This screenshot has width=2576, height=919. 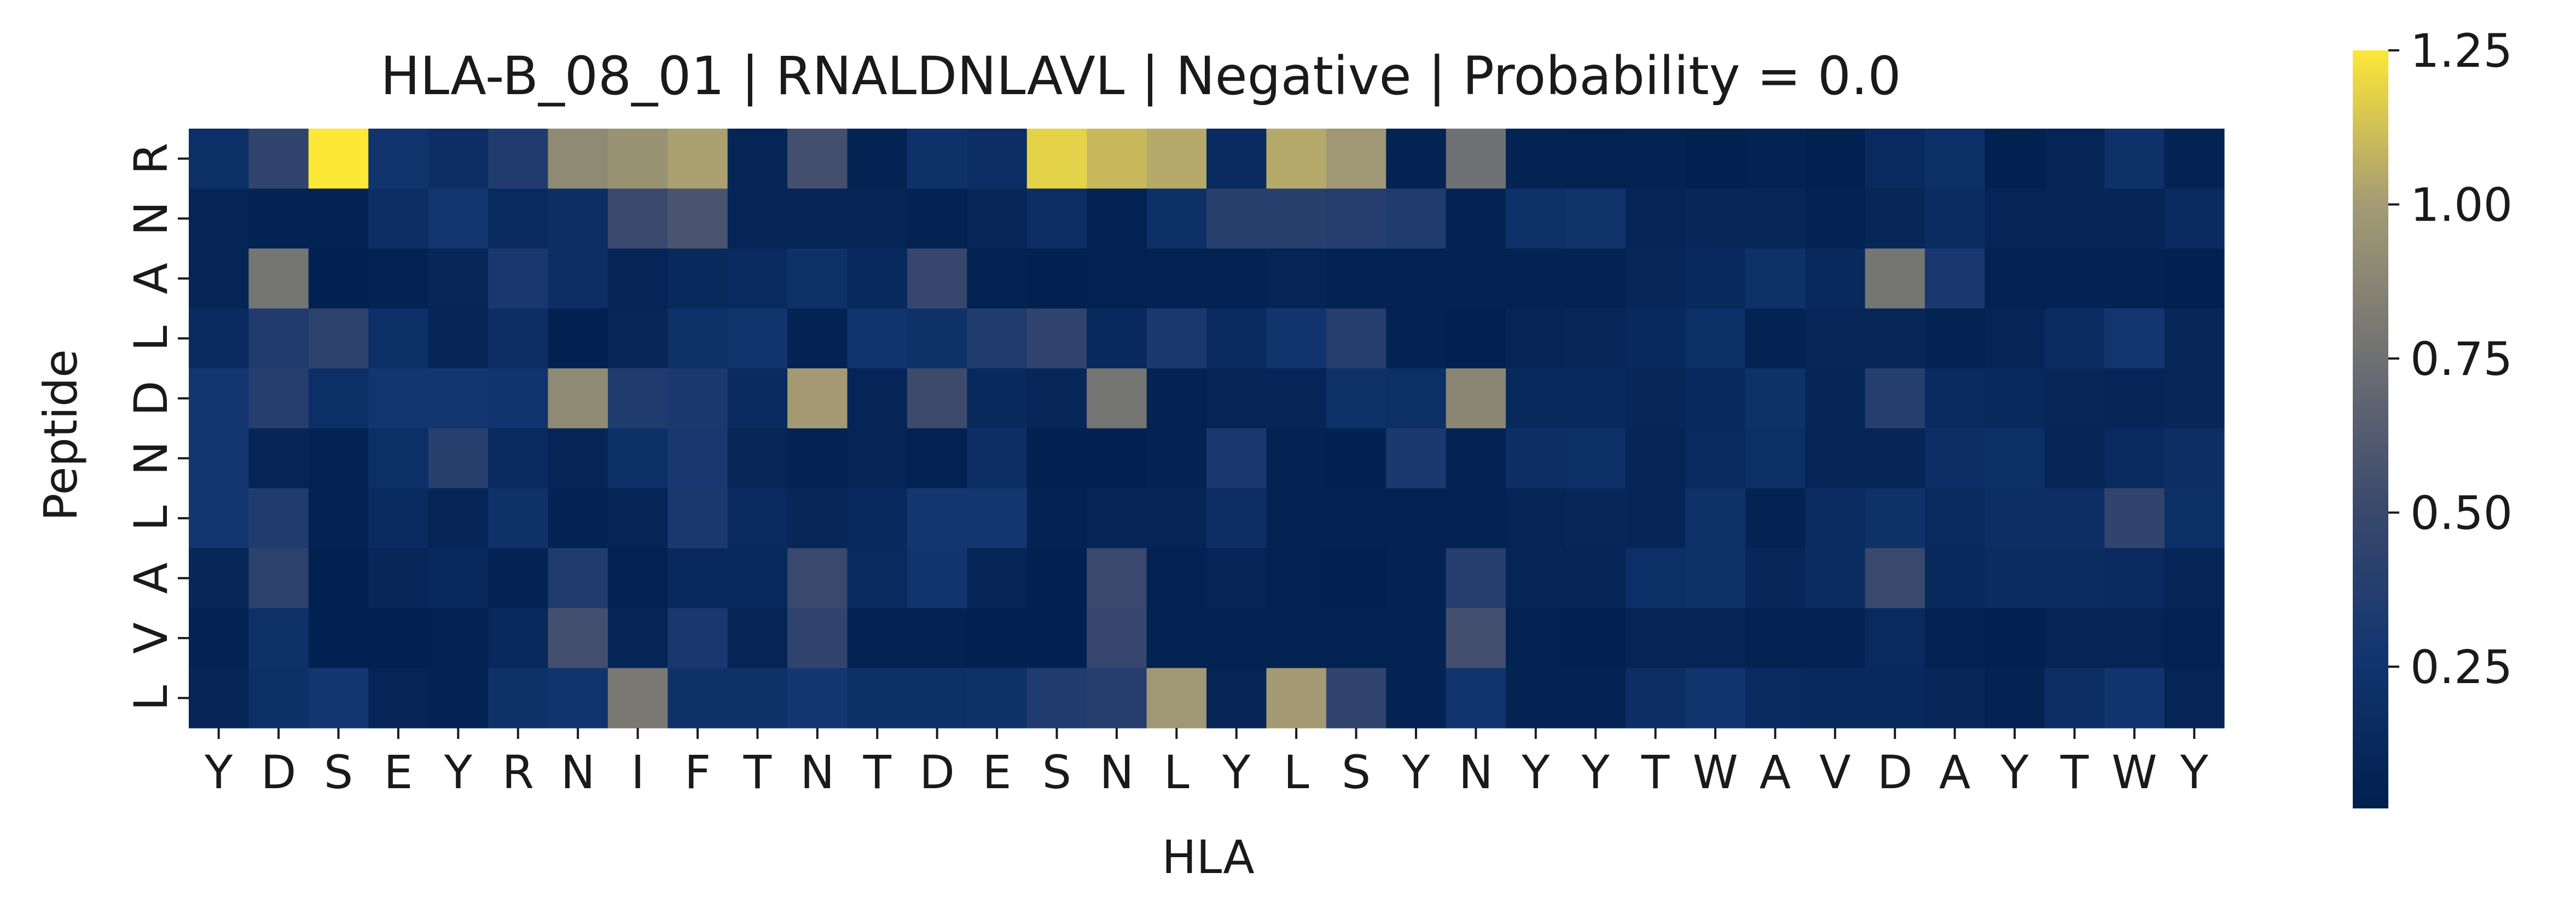 I want to click on x-tick-label: T, so click(x=1656, y=772).